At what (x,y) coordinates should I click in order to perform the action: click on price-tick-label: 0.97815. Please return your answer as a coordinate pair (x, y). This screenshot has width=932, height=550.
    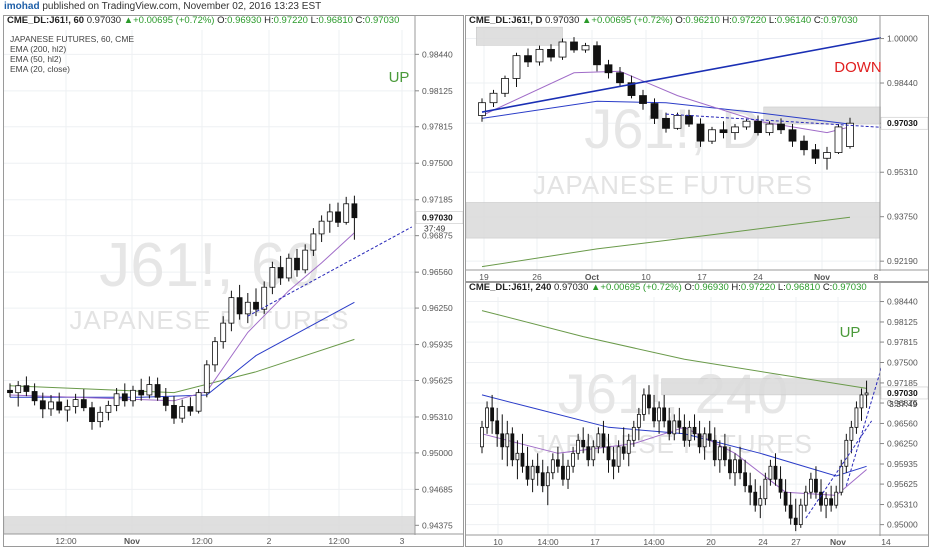
    Looking at the image, I should click on (902, 342).